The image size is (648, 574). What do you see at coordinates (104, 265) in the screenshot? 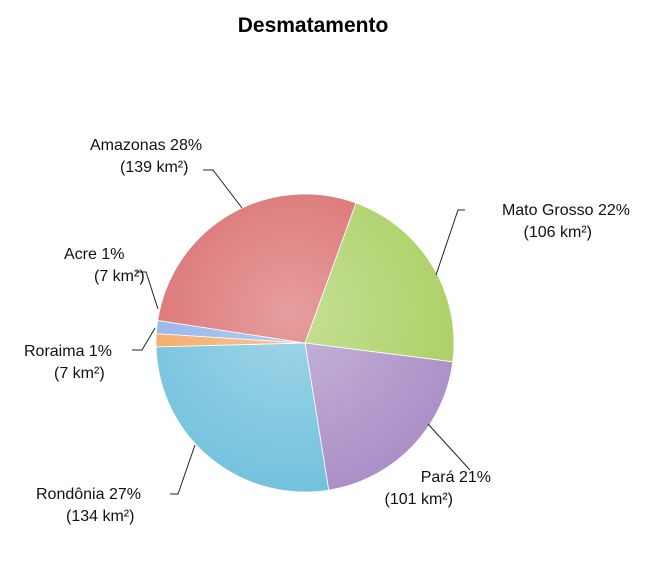
I see `data-label: Acre 1% (7 km²)` at bounding box center [104, 265].